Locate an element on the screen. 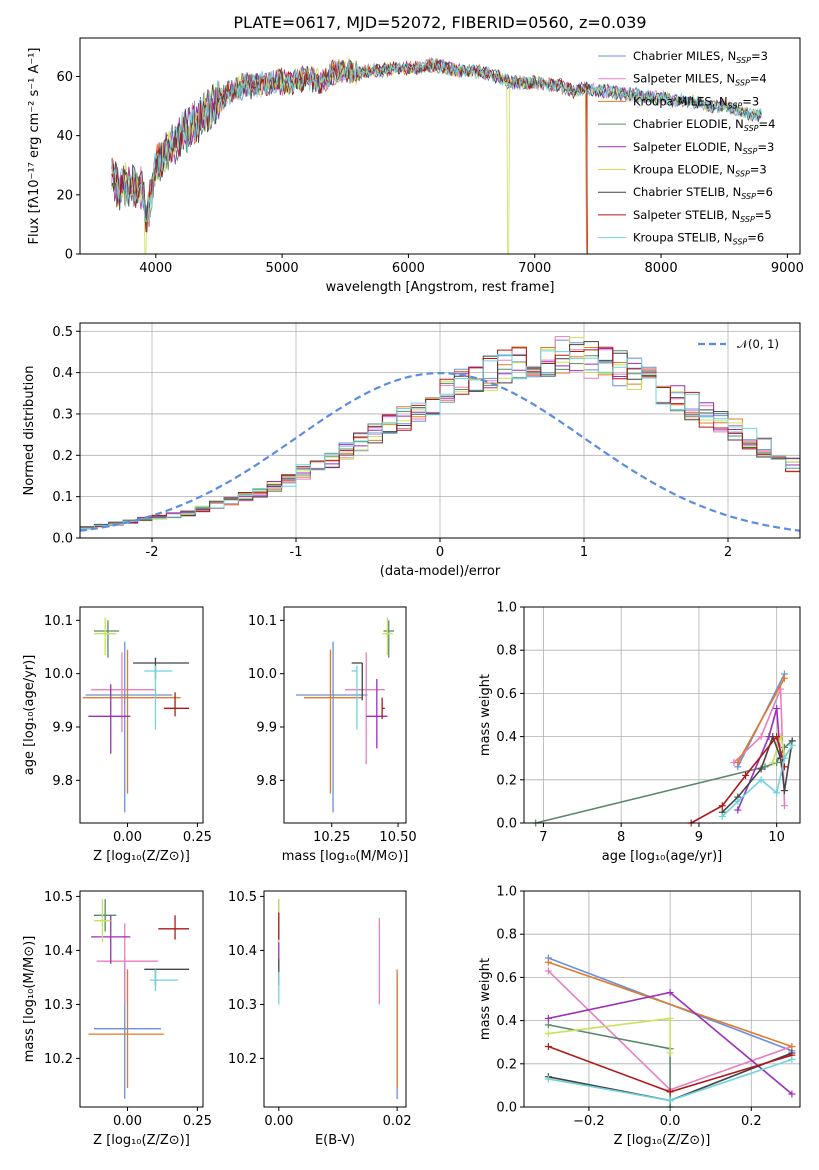  y-tick-label: 10.4 is located at coordinates (58, 951).